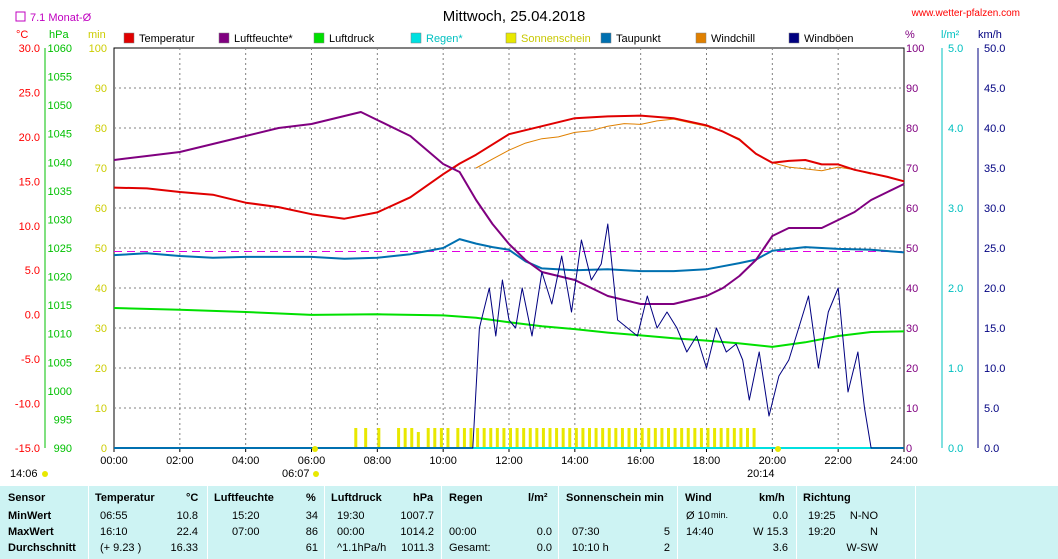 This screenshot has width=1058, height=559. I want to click on stat-temp-val: 22.4, so click(187, 532).